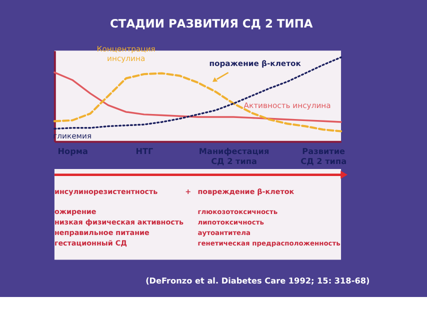 The height and width of the screenshot is (320, 427). Describe the element at coordinates (258, 281) in the screenshot. I see `text: (DeFronzo et al. Diabetes Care 1992; 15: 318-68)` at that location.